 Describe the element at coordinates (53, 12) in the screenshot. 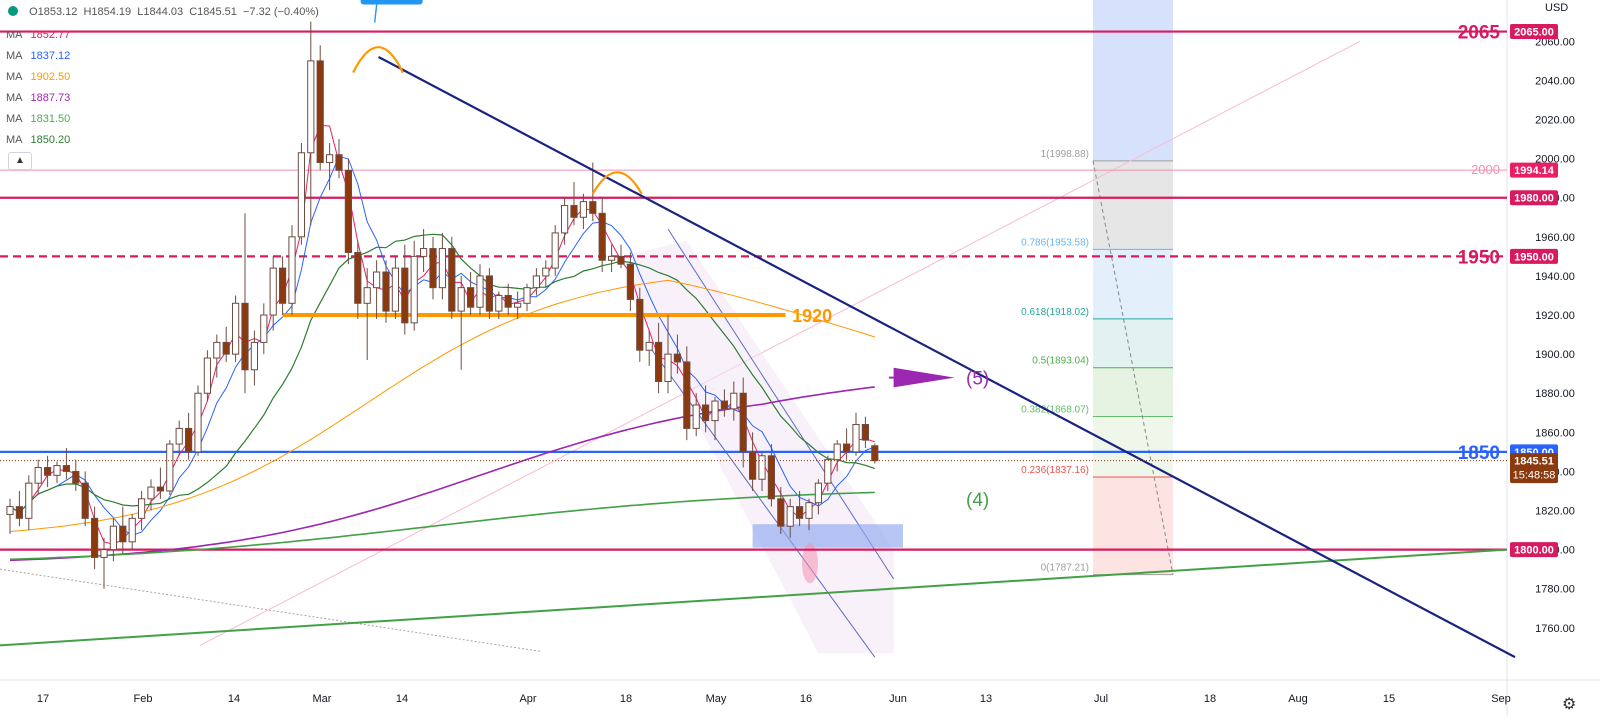

I see `ohlc-open: O1853.12` at that location.